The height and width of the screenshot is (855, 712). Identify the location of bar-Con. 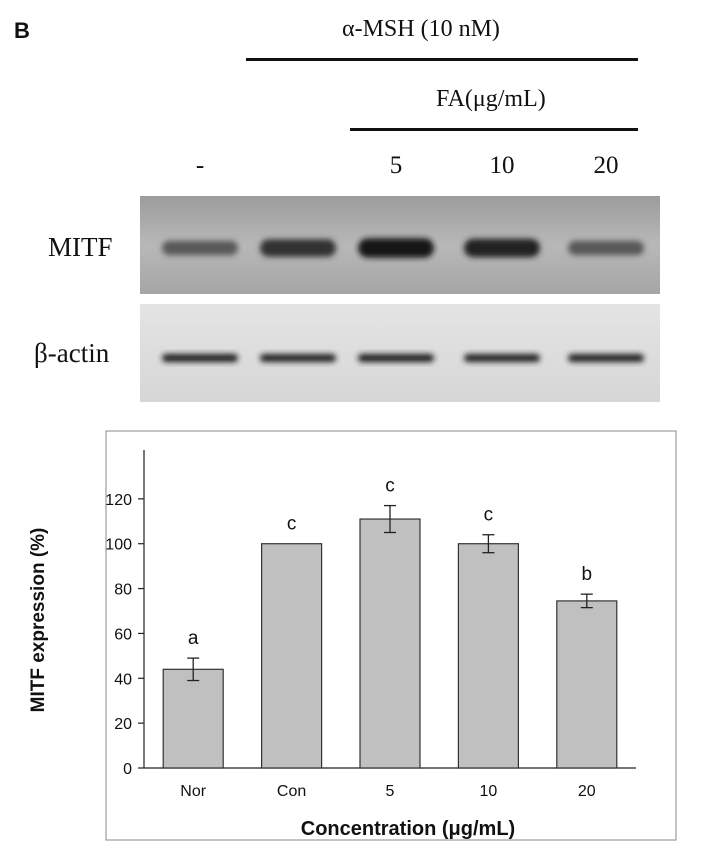
(292, 656).